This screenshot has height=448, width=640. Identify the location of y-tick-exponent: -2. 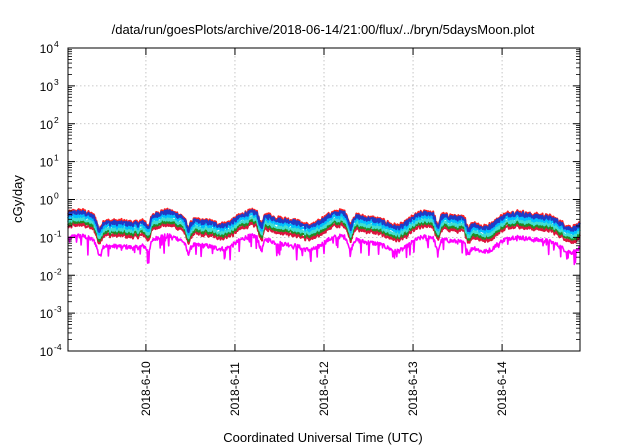
(58, 271).